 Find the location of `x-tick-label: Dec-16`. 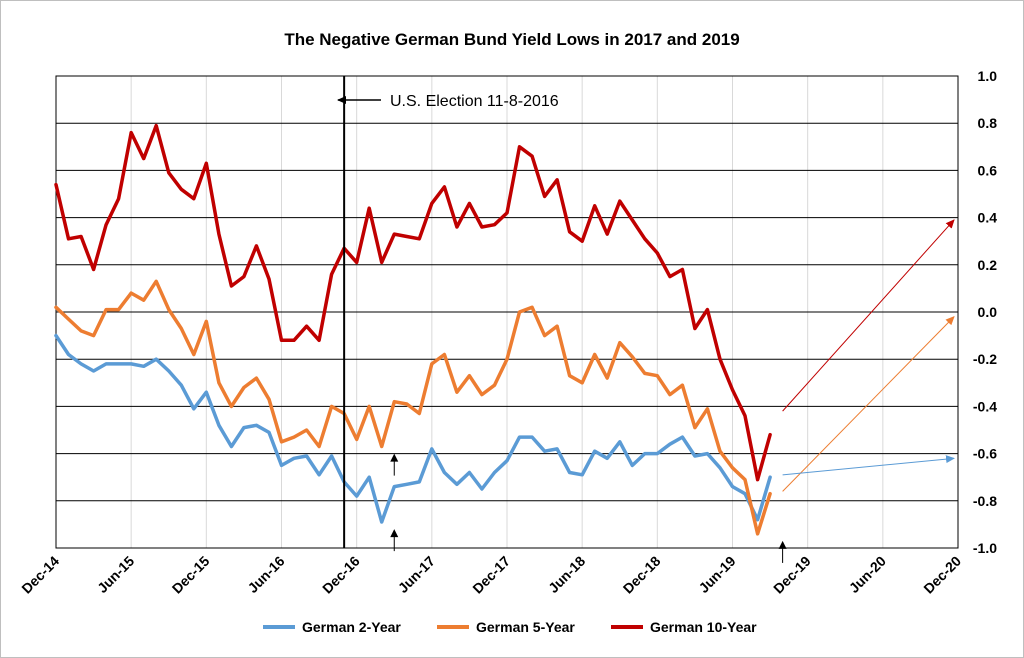

x-tick-label: Dec-16 is located at coordinates (341, 575).